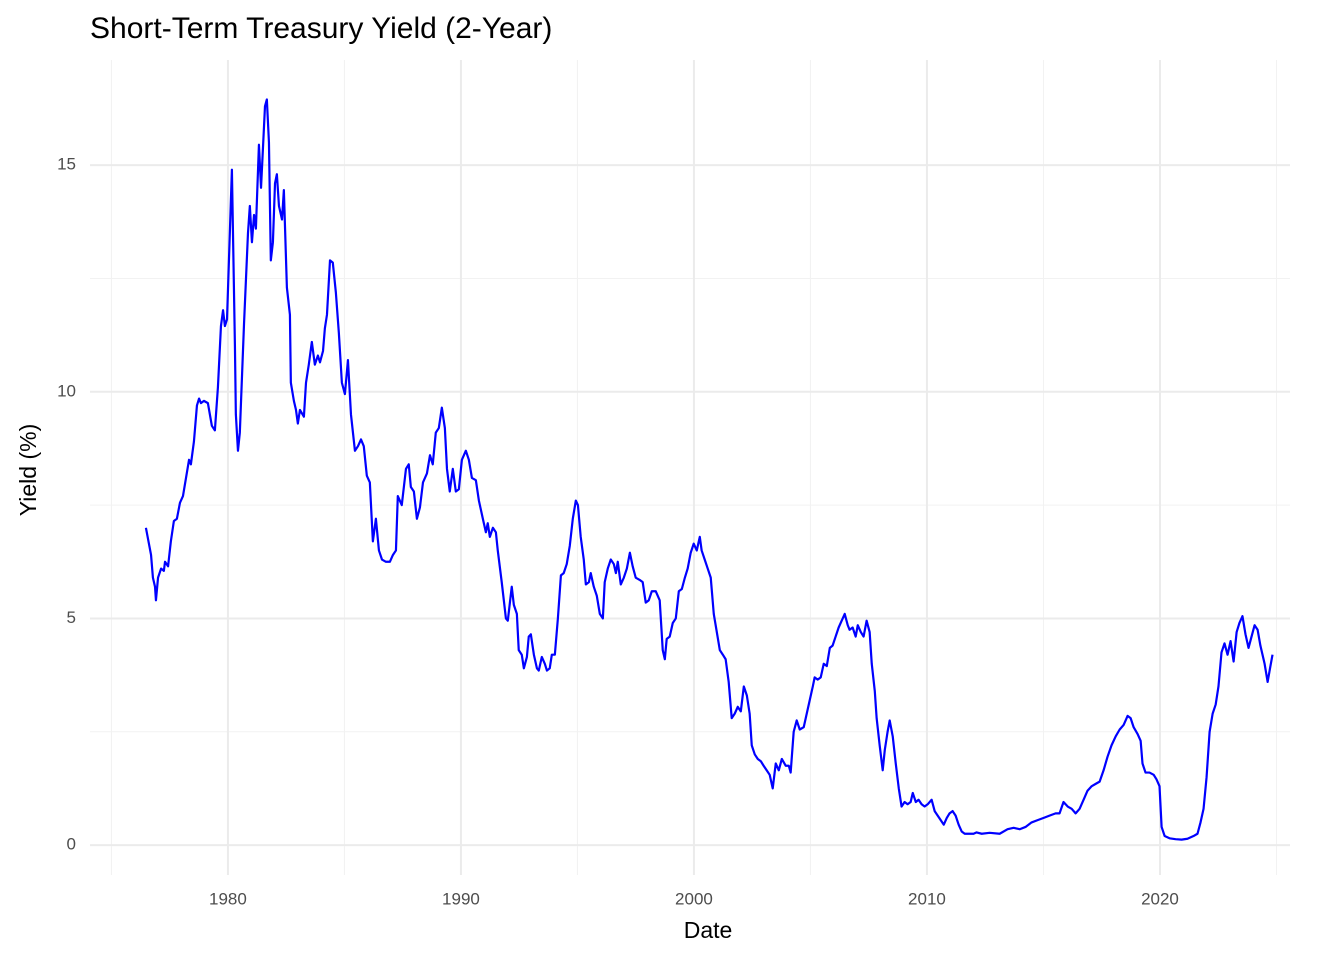  What do you see at coordinates (228, 898) in the screenshot?
I see `x-tick-label: 1980` at bounding box center [228, 898].